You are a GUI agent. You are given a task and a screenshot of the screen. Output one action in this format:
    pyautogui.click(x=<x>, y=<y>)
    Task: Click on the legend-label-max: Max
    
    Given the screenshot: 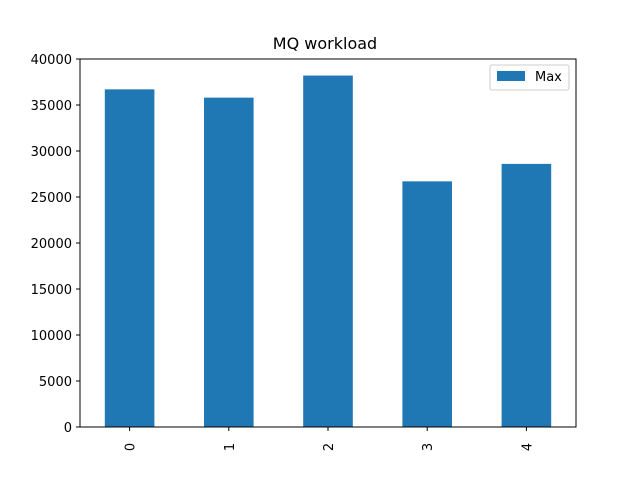 What is the action you would take?
    pyautogui.click(x=548, y=77)
    